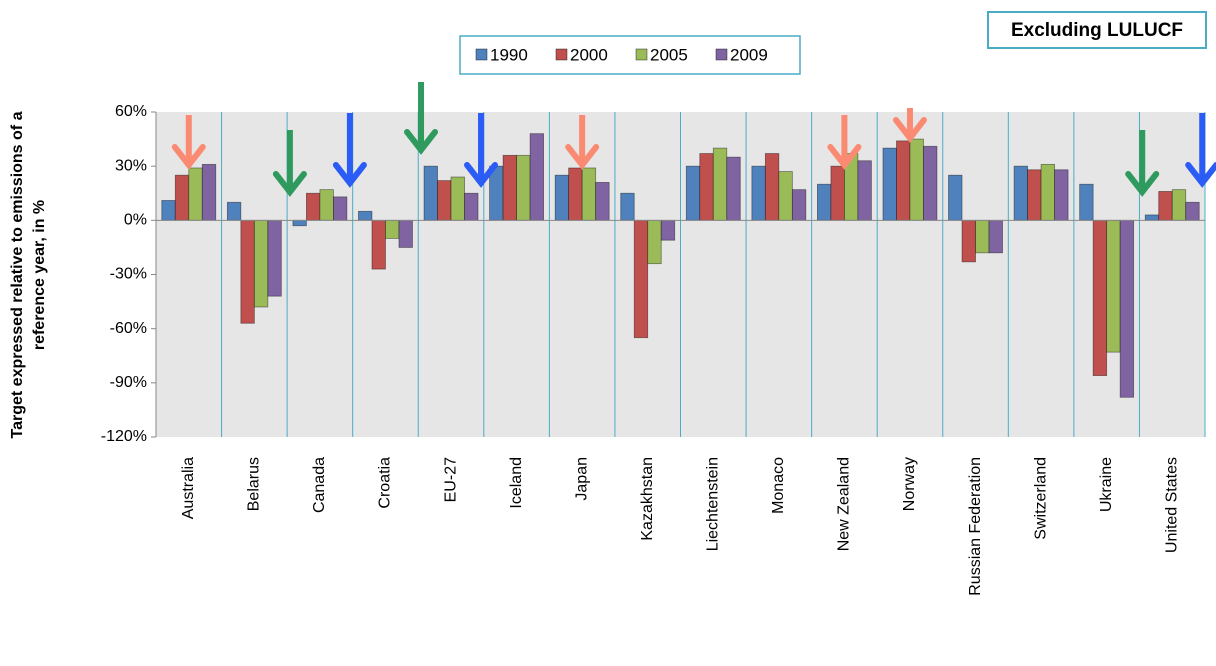 The image size is (1216, 666). What do you see at coordinates (589, 54) in the screenshot?
I see `legend-label: 2000` at bounding box center [589, 54].